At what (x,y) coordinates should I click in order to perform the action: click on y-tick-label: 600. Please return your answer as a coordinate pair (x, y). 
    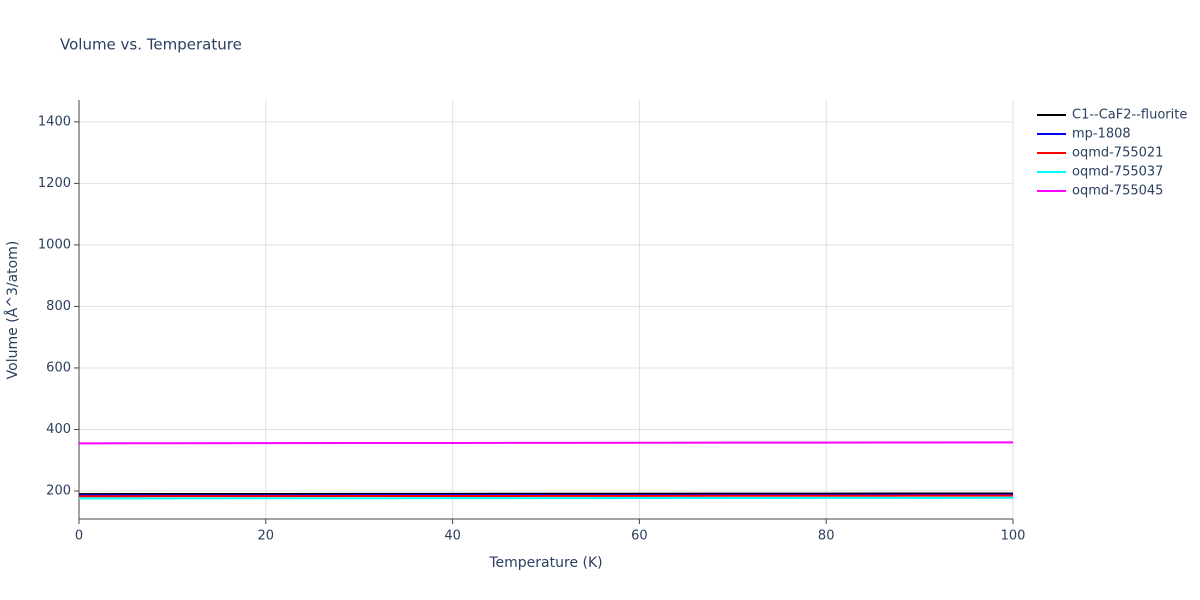
    Looking at the image, I should click on (58, 367).